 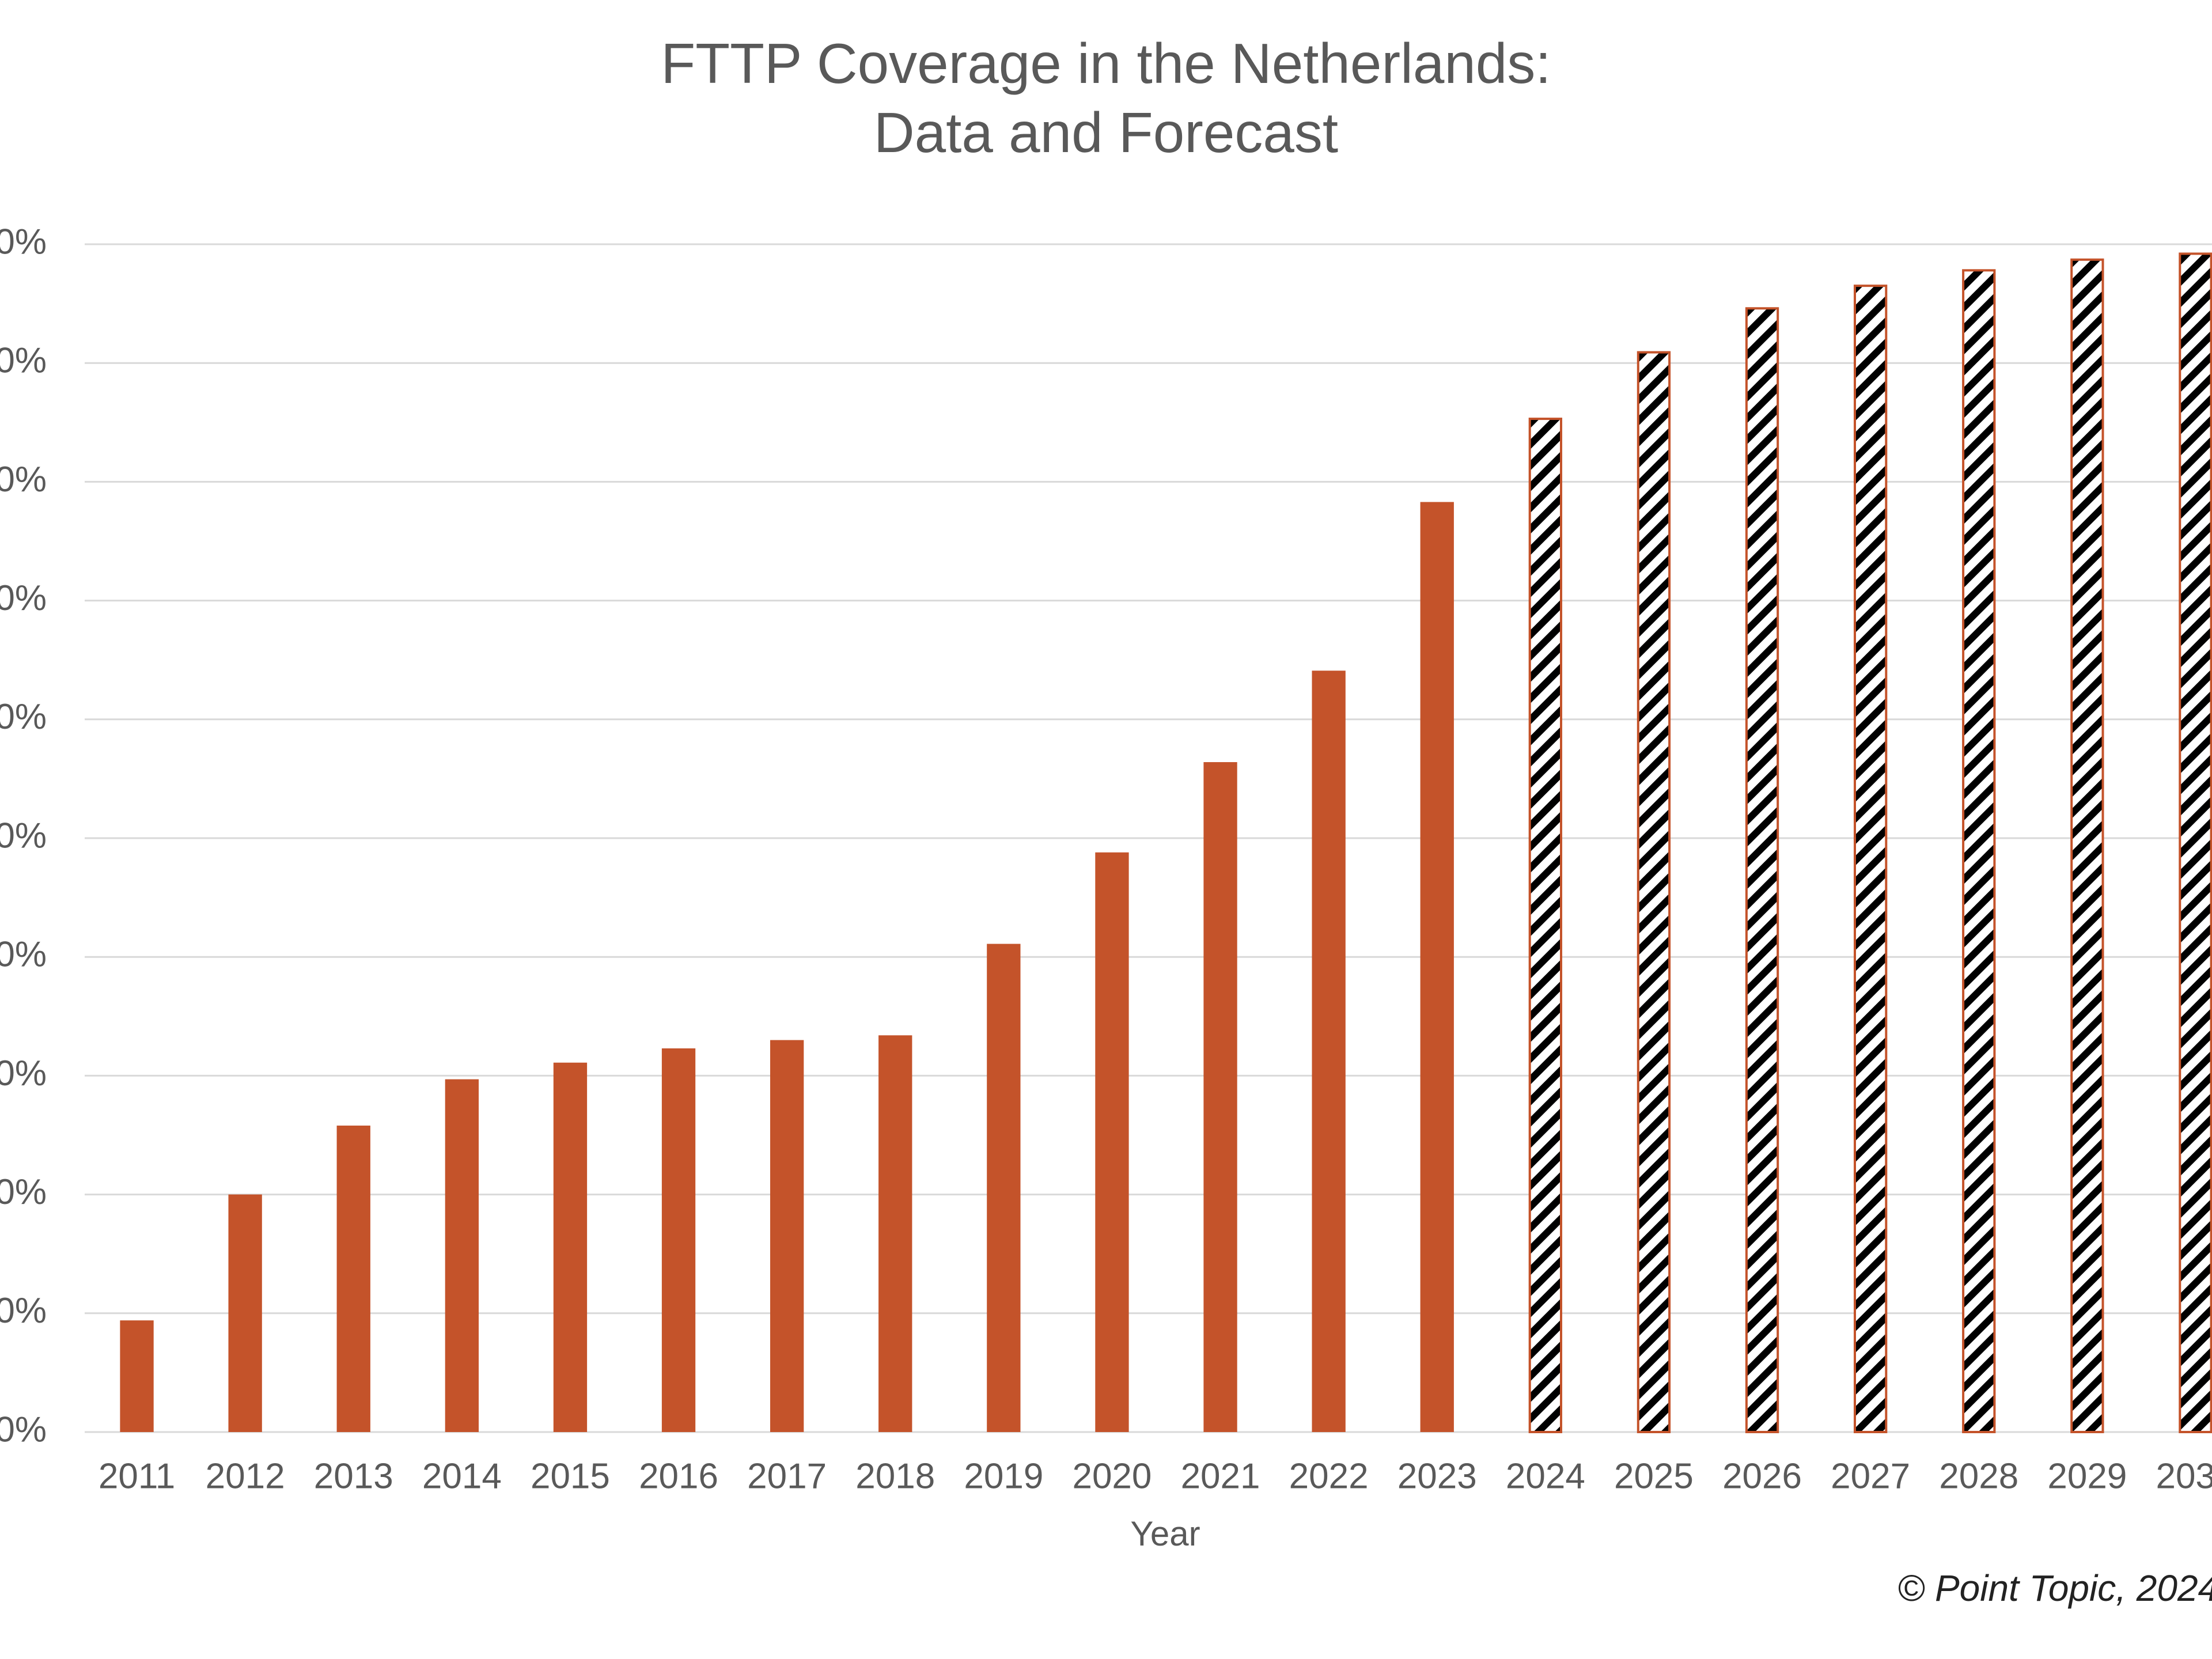 What do you see at coordinates (1106, 63) in the screenshot?
I see `chart-title: FTTP Coverage in the Netherlands:` at bounding box center [1106, 63].